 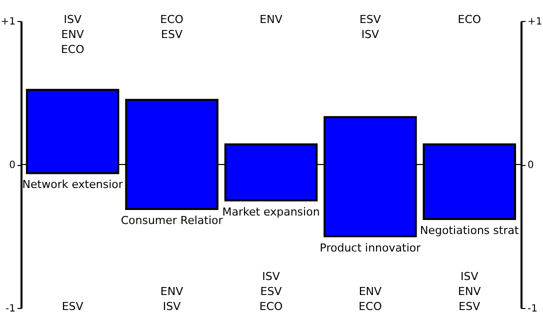 What do you see at coordinates (8, 22) in the screenshot?
I see `y-tick-label: +1` at bounding box center [8, 22].